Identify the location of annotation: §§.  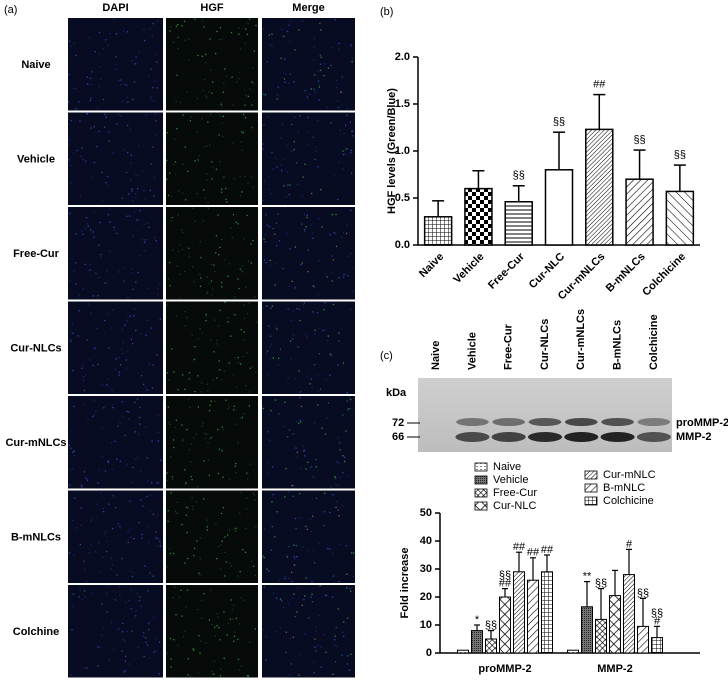
(643, 593).